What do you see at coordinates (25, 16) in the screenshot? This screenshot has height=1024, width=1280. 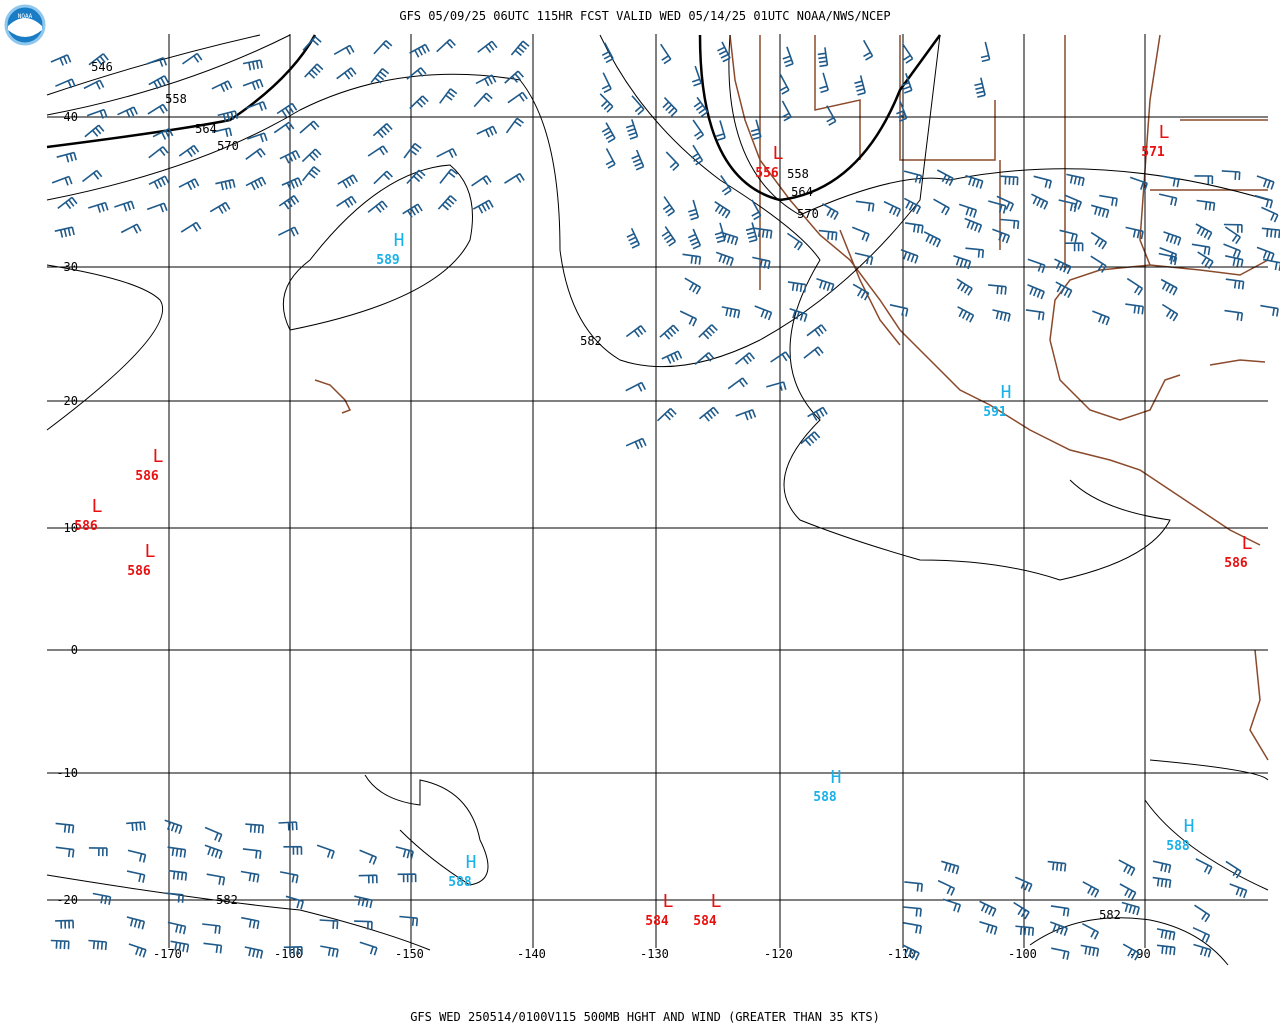 I see `logo-text: NOAA` at bounding box center [25, 16].